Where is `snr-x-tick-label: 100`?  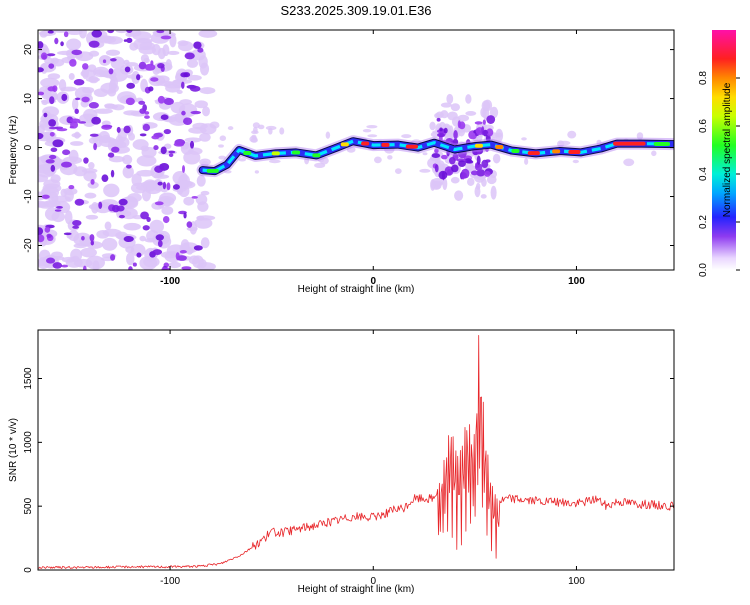
snr-x-tick-label: 100 is located at coordinates (576, 581).